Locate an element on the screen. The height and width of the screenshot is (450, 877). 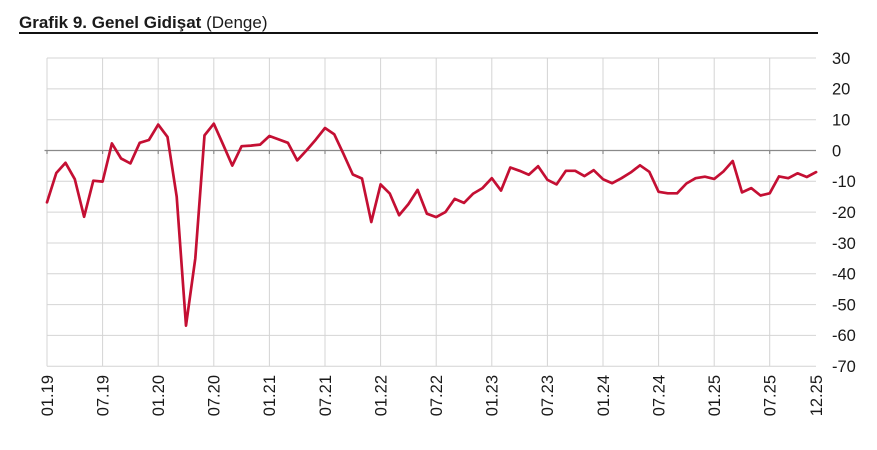
svg-text: 01.23 is located at coordinates (493, 395).